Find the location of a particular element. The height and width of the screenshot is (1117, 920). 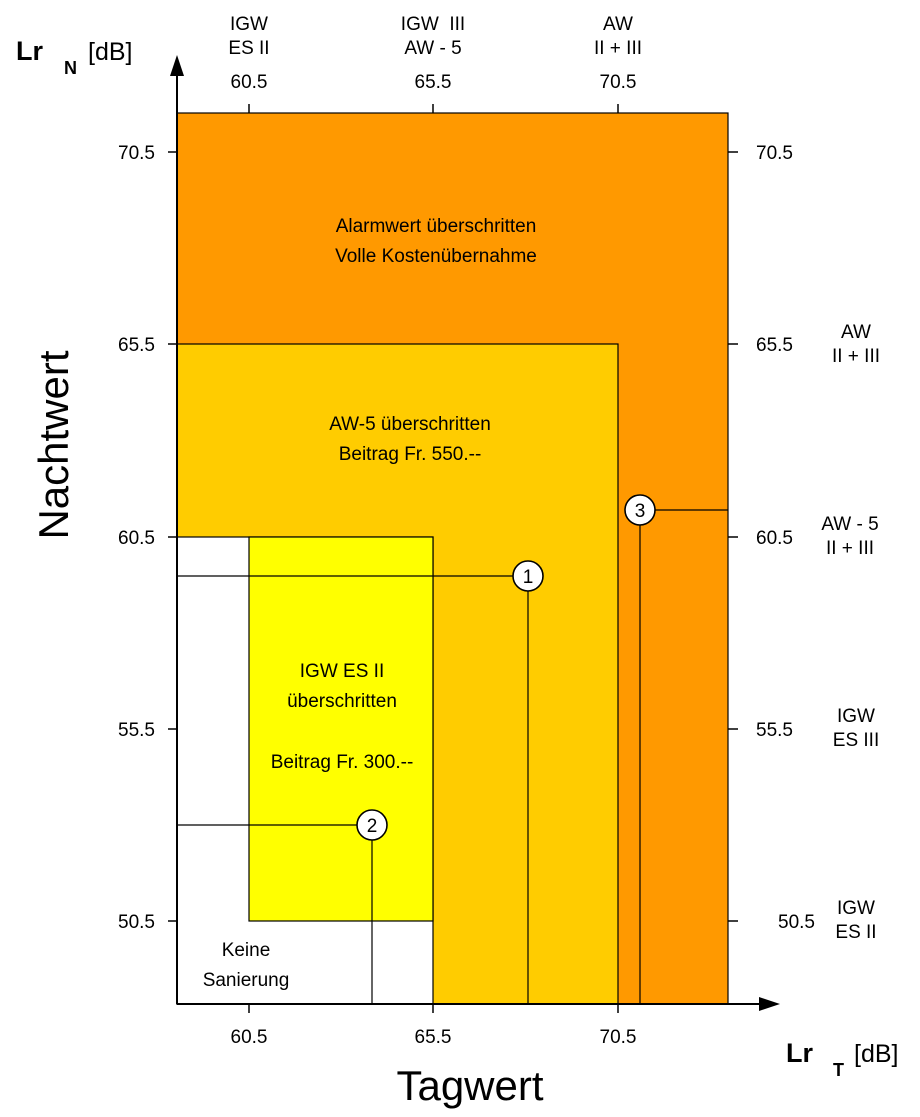

right-label-line2: ES III is located at coordinates (856, 740).